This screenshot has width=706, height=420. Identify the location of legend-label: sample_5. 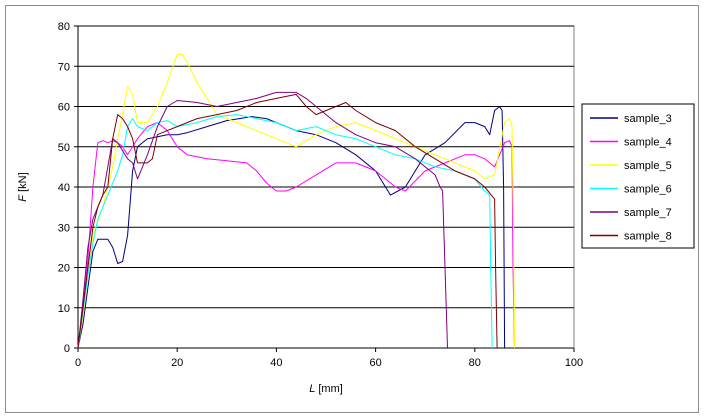
(648, 166).